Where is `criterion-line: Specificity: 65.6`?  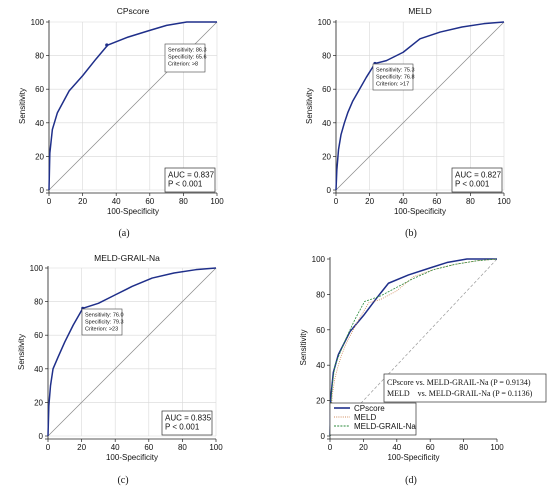 criterion-line: Specificity: 65.6 is located at coordinates (187, 58).